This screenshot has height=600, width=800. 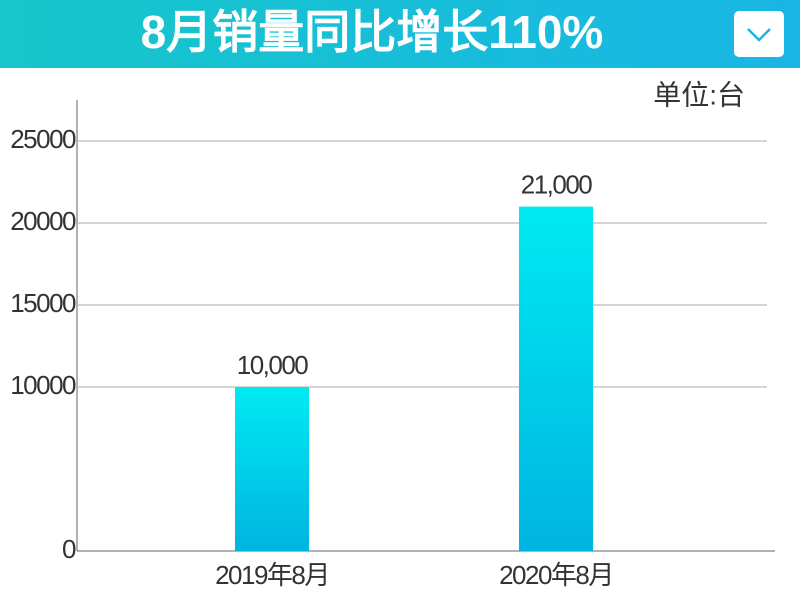 What do you see at coordinates (699, 94) in the screenshot?
I see `unit-label: 单位:台` at bounding box center [699, 94].